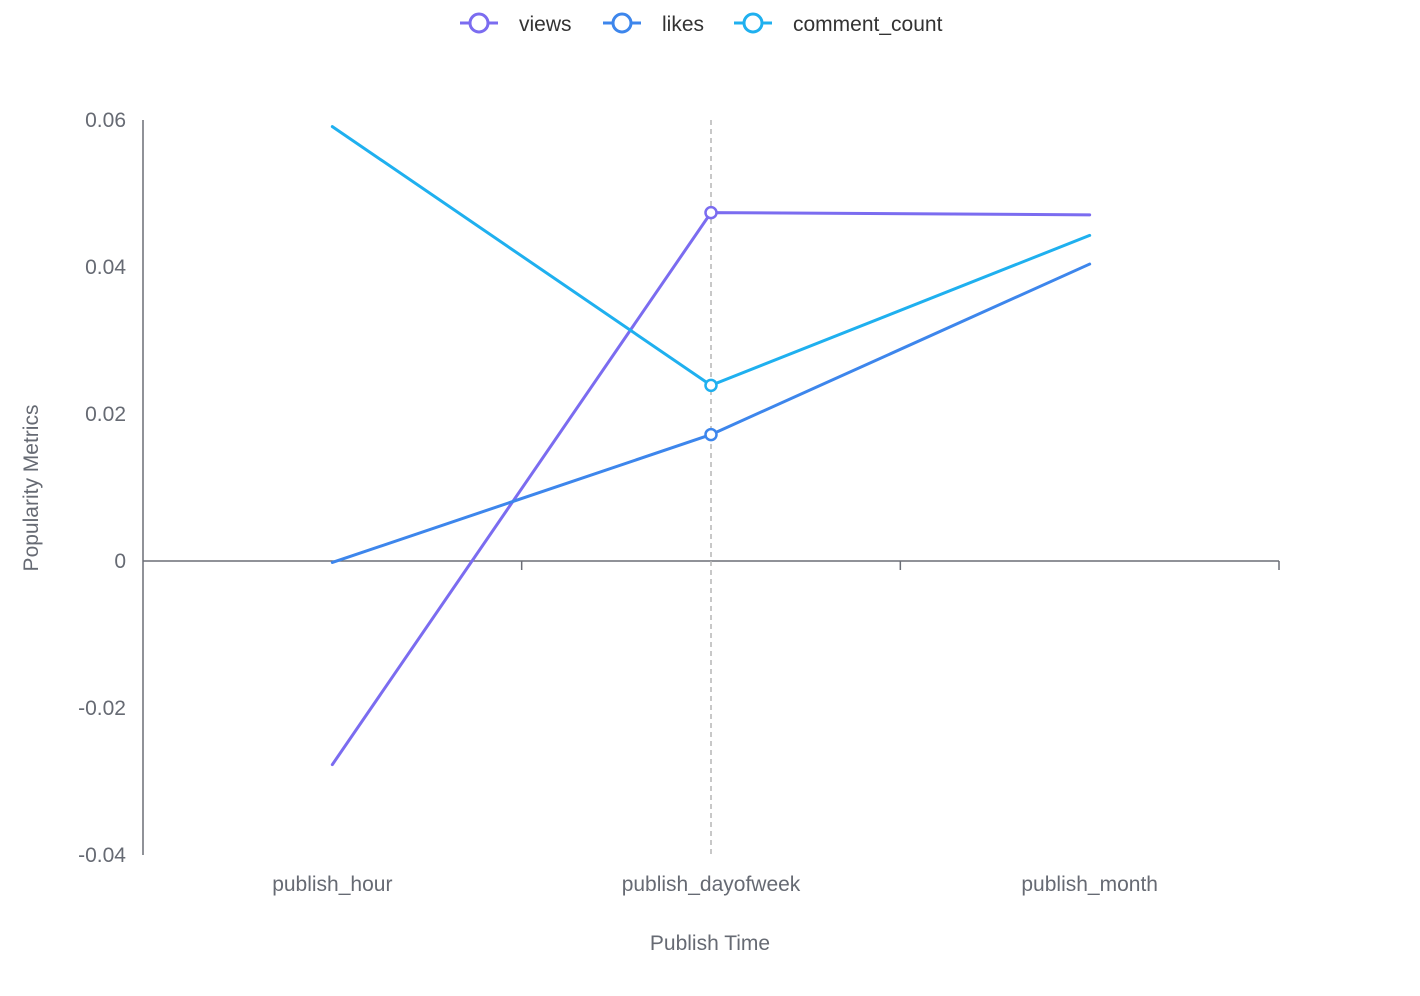 This screenshot has width=1420, height=996. I want to click on legend-item-views: views, so click(516, 24).